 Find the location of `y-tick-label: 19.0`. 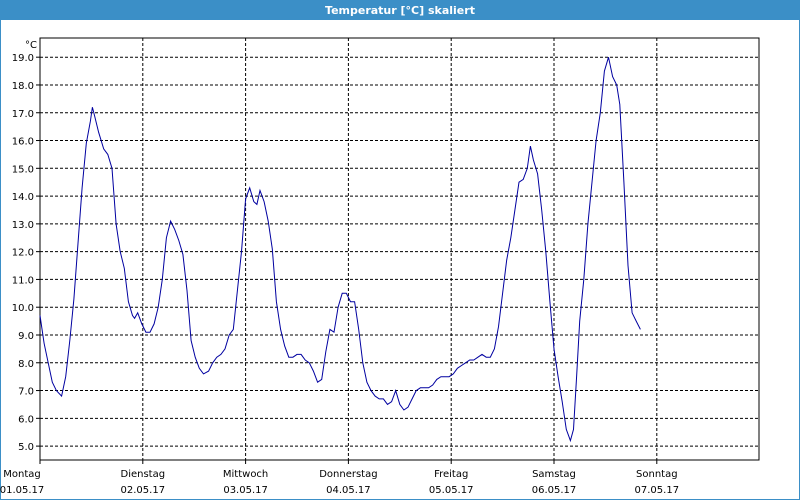

y-tick-label: 19.0 is located at coordinates (23, 58).